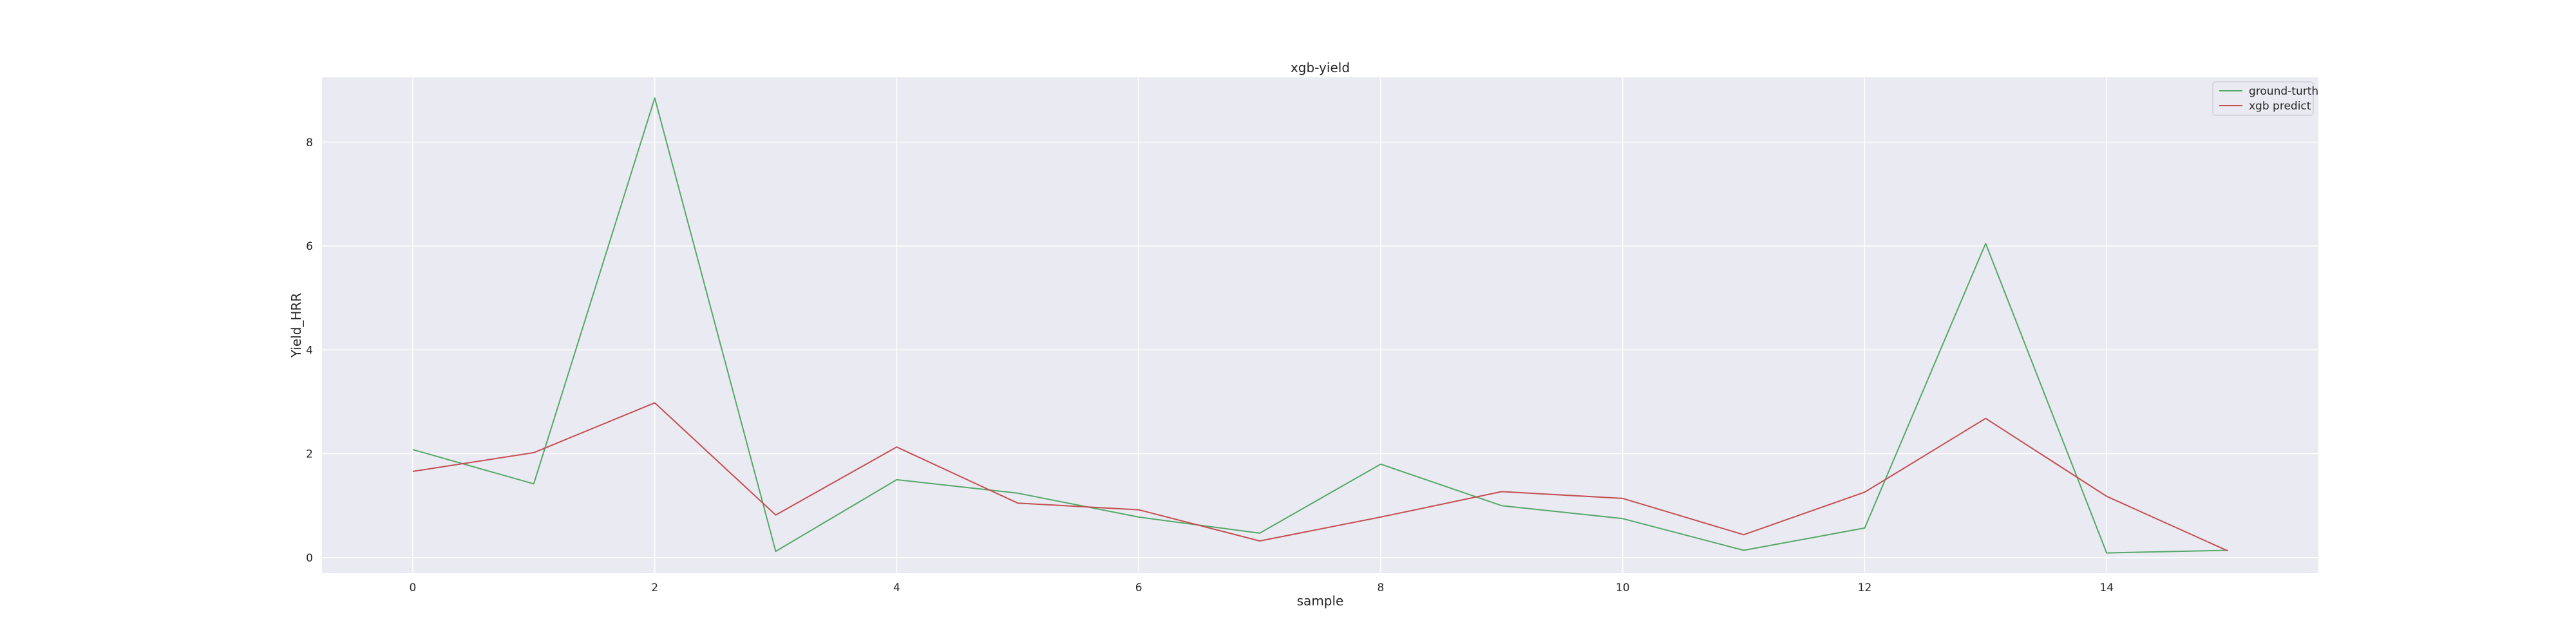  I want to click on legend: ground-turth xgb predict, so click(2265, 99).